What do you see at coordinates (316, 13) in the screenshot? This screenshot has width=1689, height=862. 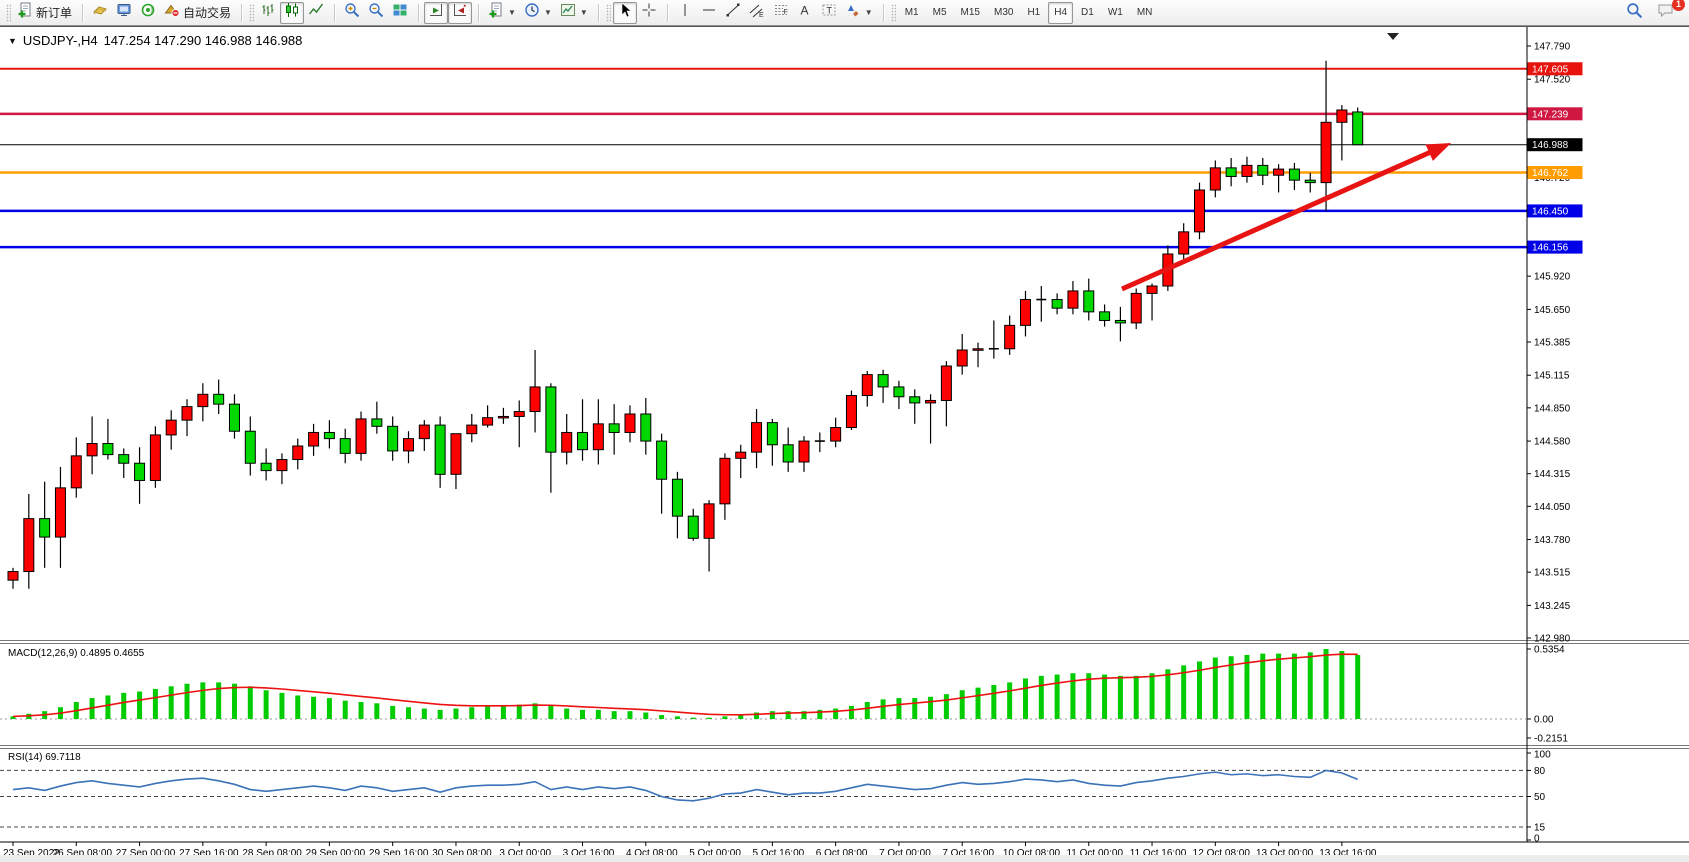 I see `line-chart-button` at bounding box center [316, 13].